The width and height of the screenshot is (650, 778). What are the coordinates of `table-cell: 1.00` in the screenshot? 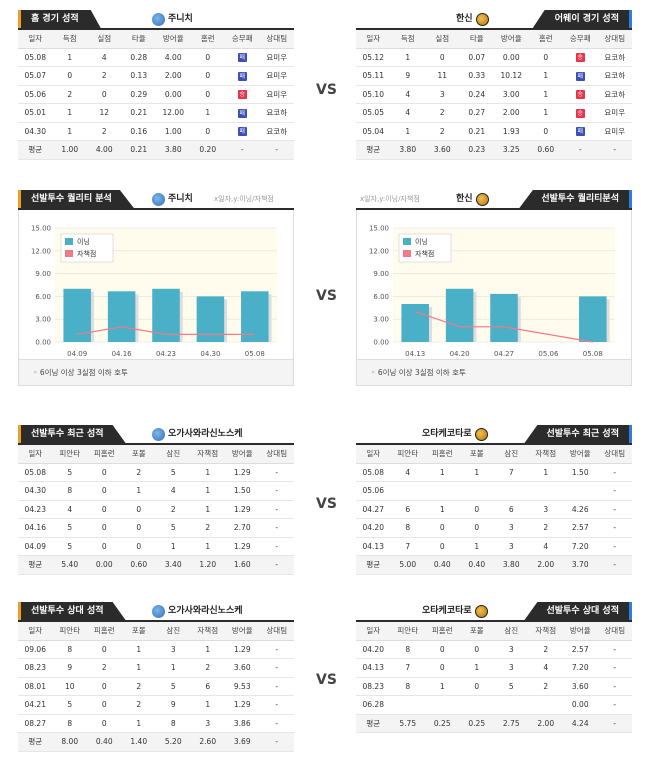 It's located at (173, 131).